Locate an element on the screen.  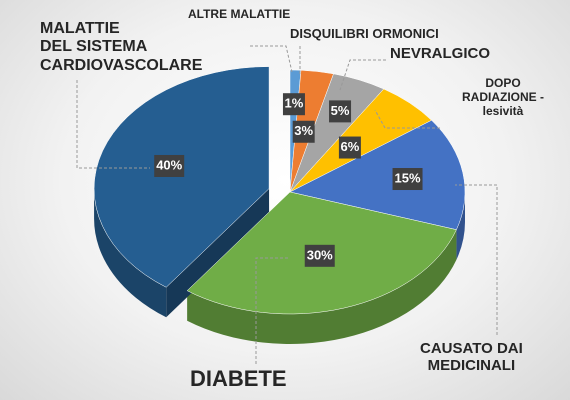
value-label: 5% is located at coordinates (340, 110).